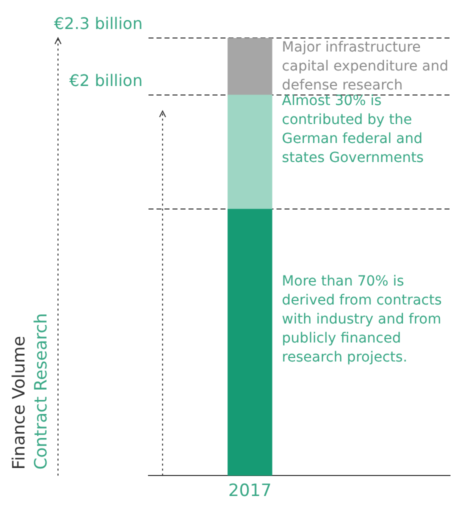 Image resolution: width=466 pixels, height=520 pixels. What do you see at coordinates (98, 24) in the screenshot?
I see `y-tick-label: €2.3 billion` at bounding box center [98, 24].